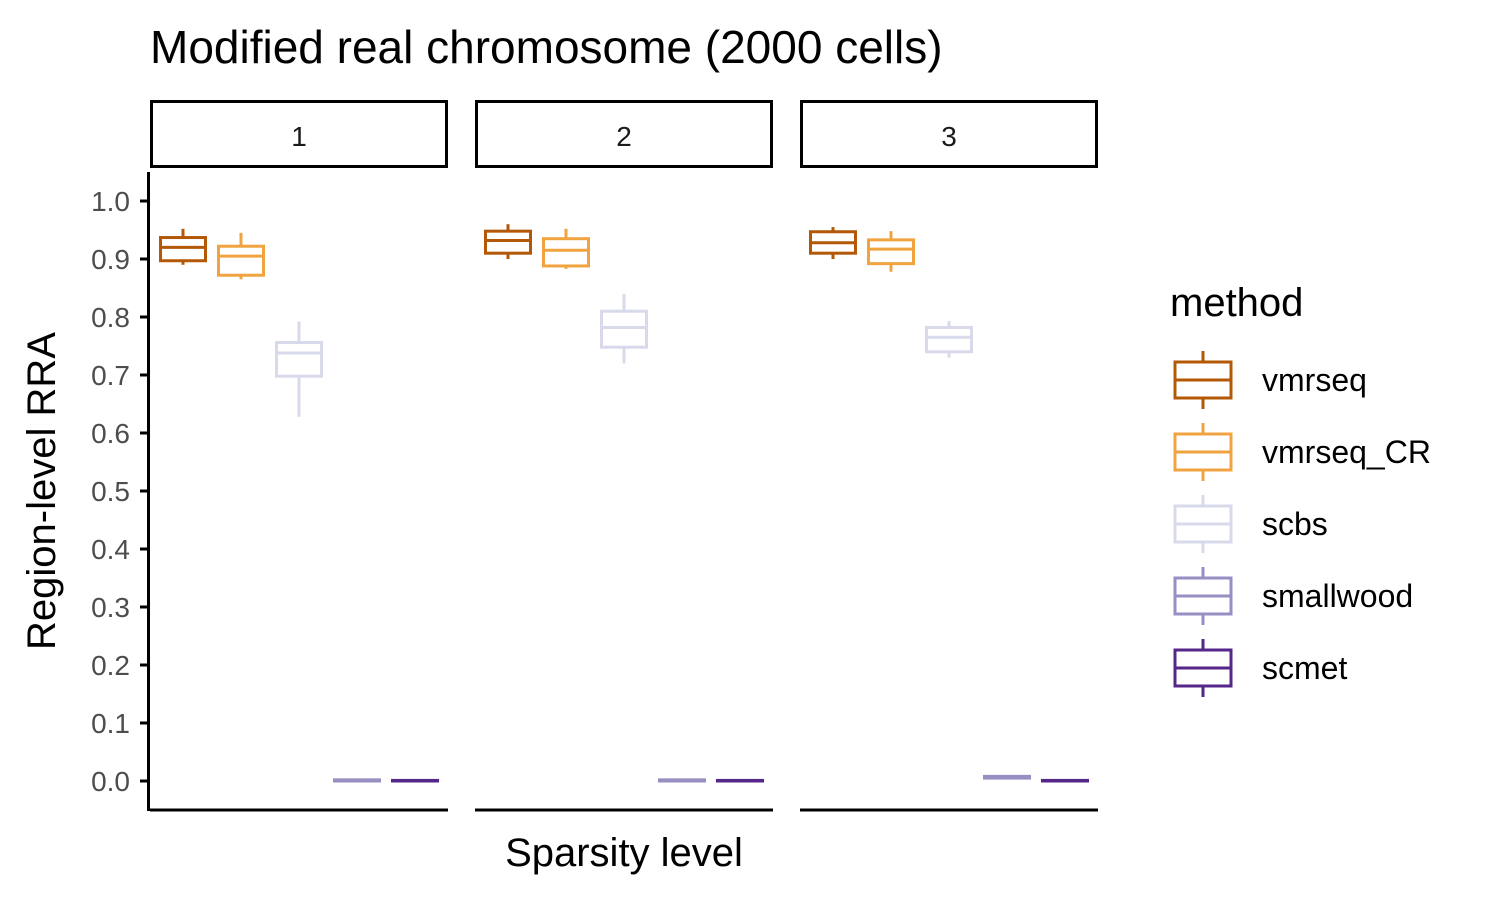 This screenshot has height=900, width=1500. What do you see at coordinates (1314, 380) in the screenshot?
I see `legend-label: vmrseq` at bounding box center [1314, 380].